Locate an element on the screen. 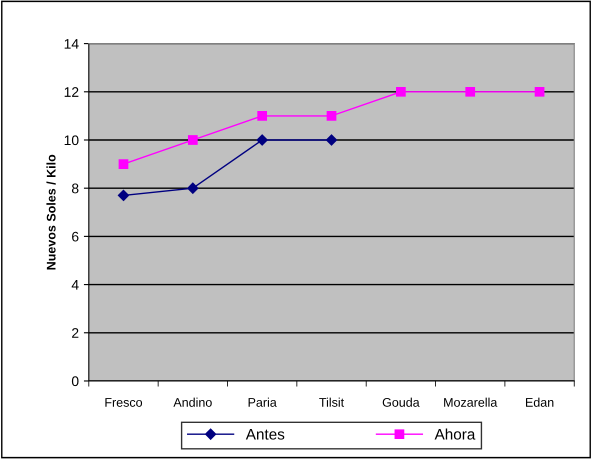  x-tick-label: Fresco is located at coordinates (123, 402).